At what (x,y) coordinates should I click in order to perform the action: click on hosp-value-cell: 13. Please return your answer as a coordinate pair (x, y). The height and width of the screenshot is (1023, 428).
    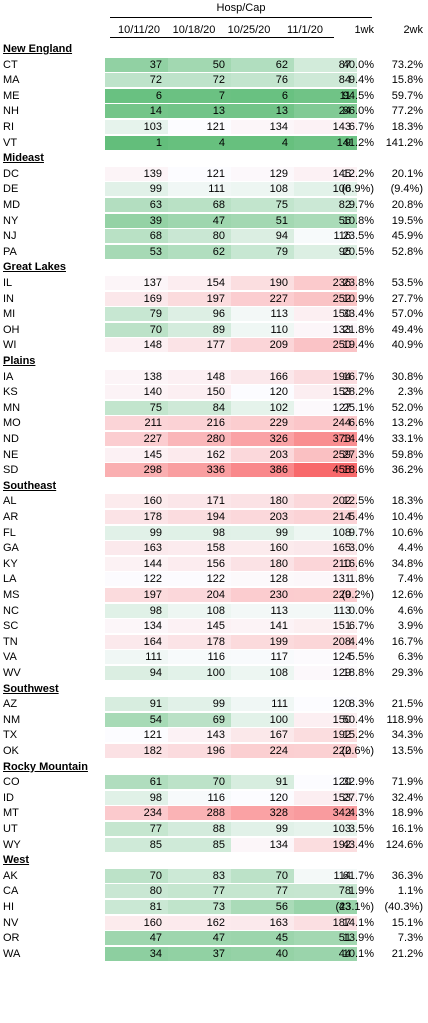
    Looking at the image, I should click on (199, 111).